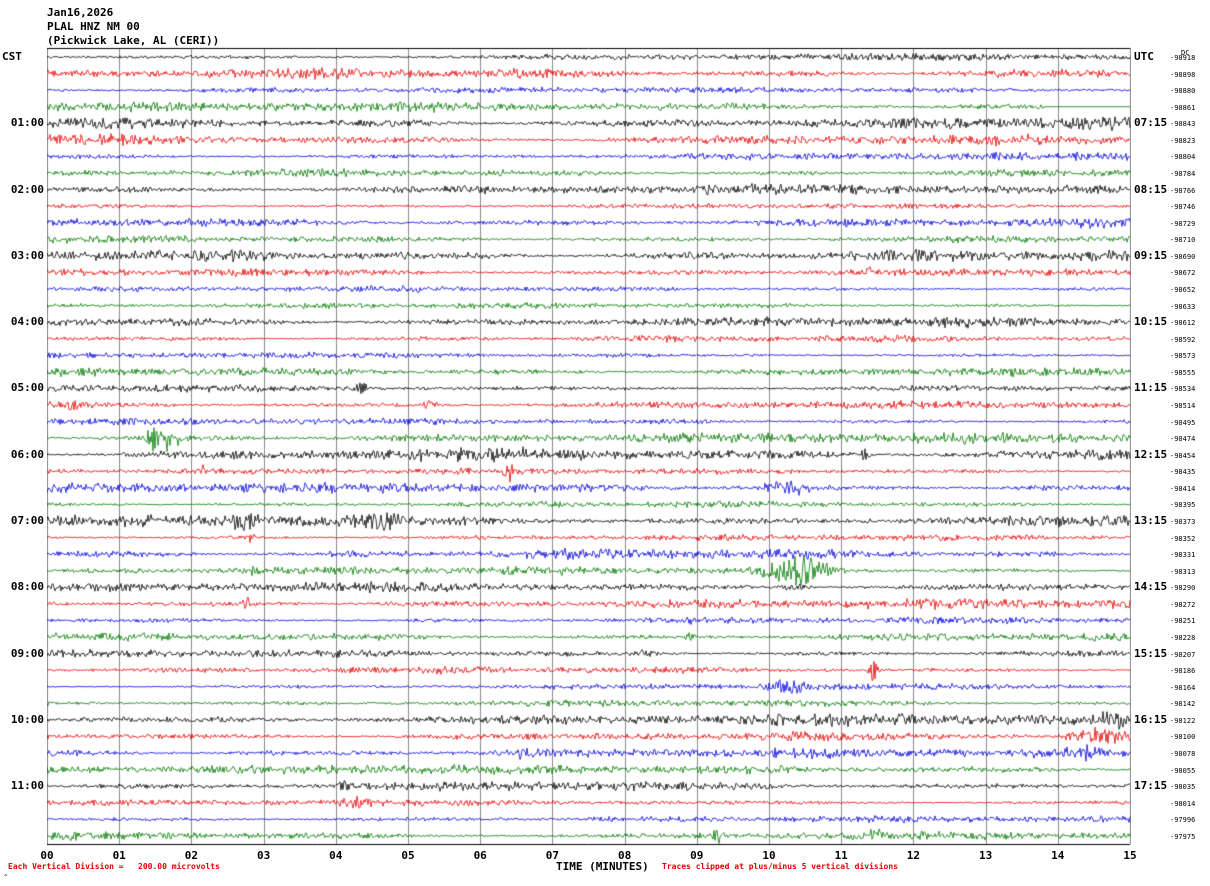 The image size is (1210, 886). Describe the element at coordinates (1183, 273) in the screenshot. I see `dc-offset-label: -98672` at that location.